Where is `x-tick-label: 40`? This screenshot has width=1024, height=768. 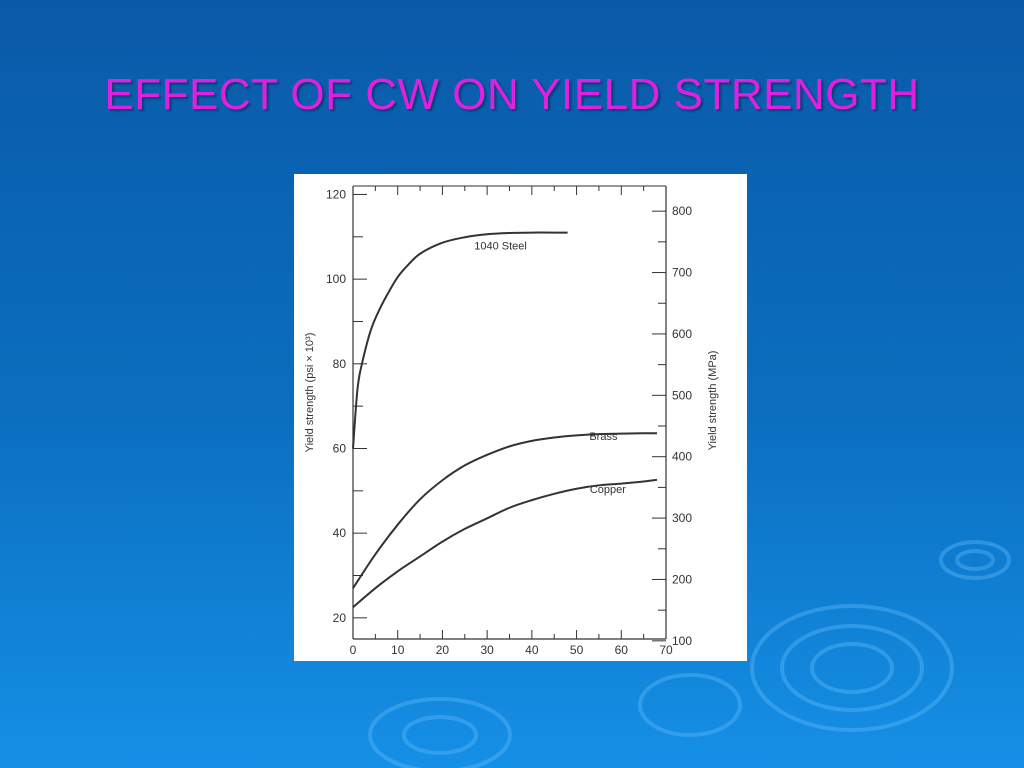 x-tick-label: 40 is located at coordinates (532, 650).